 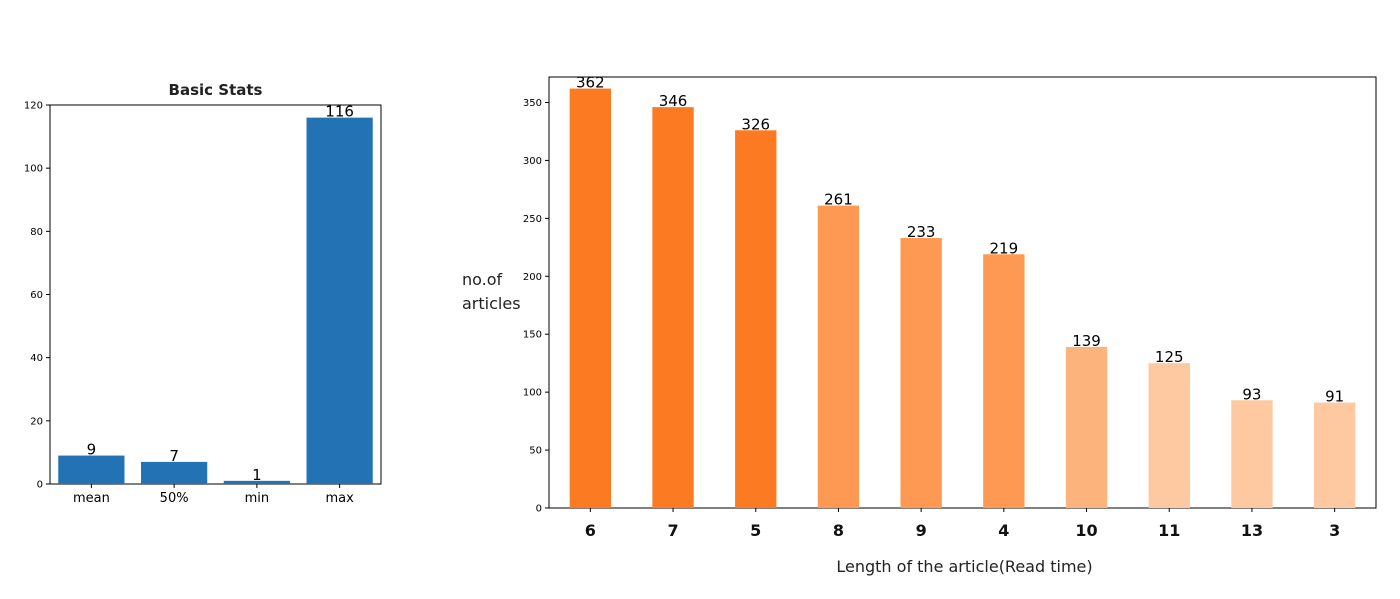 I want to click on y-tick-label: 80, so click(x=36, y=232).